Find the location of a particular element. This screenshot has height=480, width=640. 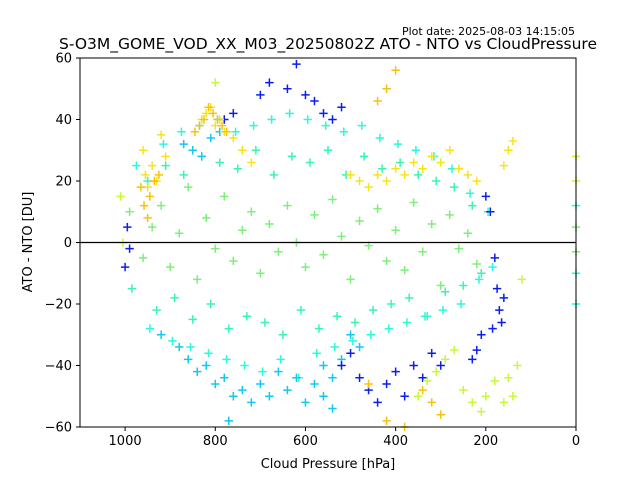

x-tick-label: 600 is located at coordinates (305, 441).